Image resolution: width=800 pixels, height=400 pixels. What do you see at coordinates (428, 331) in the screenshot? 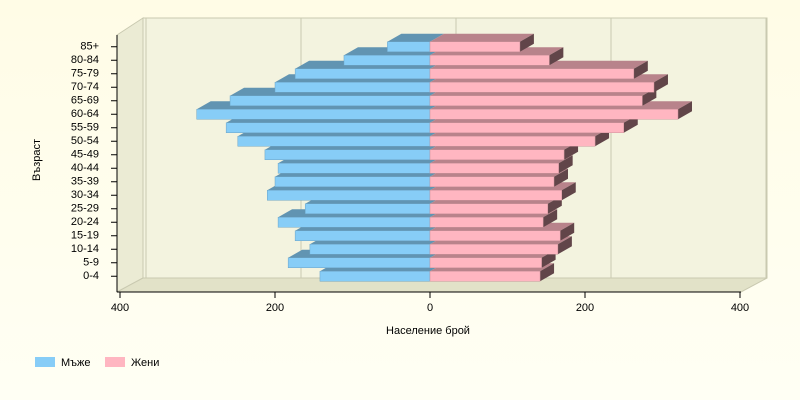
I see `x-axis-title: Население брой` at bounding box center [428, 331].